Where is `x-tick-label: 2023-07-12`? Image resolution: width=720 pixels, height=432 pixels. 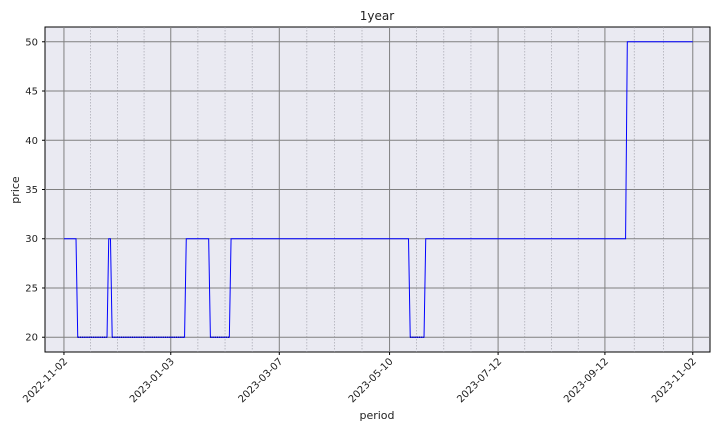 x-tick-label: 2023-07-12 is located at coordinates (479, 380).